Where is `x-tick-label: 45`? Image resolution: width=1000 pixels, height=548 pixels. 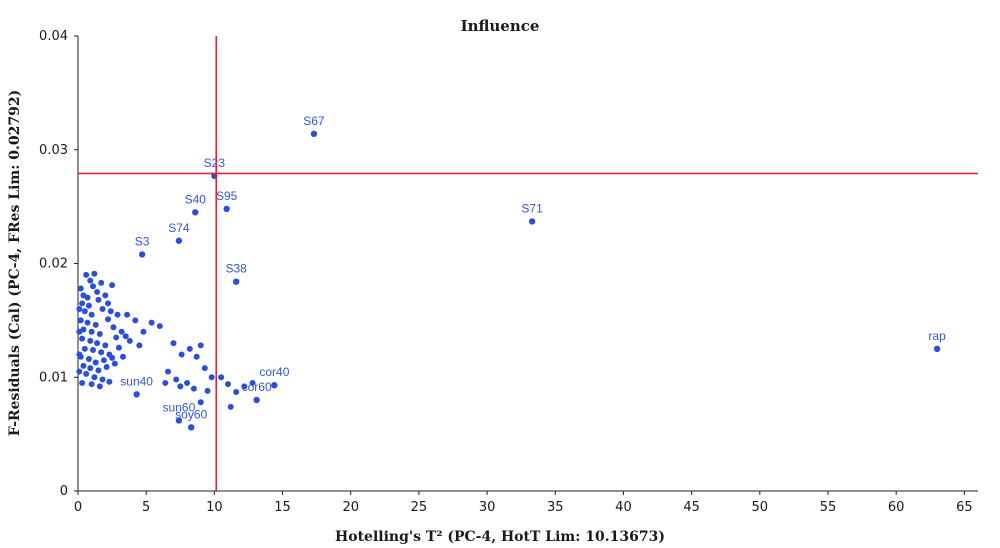 x-tick-label: 45 is located at coordinates (691, 507).